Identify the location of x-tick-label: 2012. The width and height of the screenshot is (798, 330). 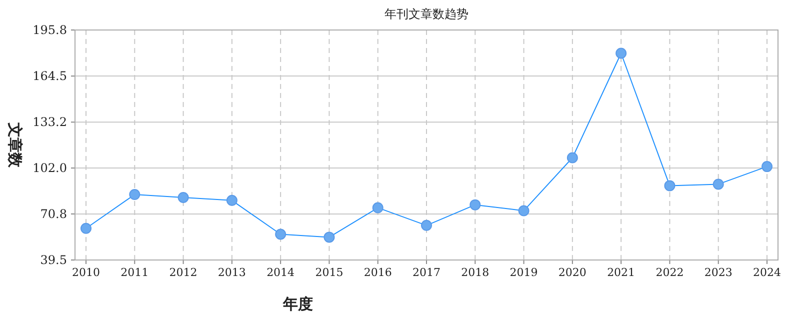
(183, 272).